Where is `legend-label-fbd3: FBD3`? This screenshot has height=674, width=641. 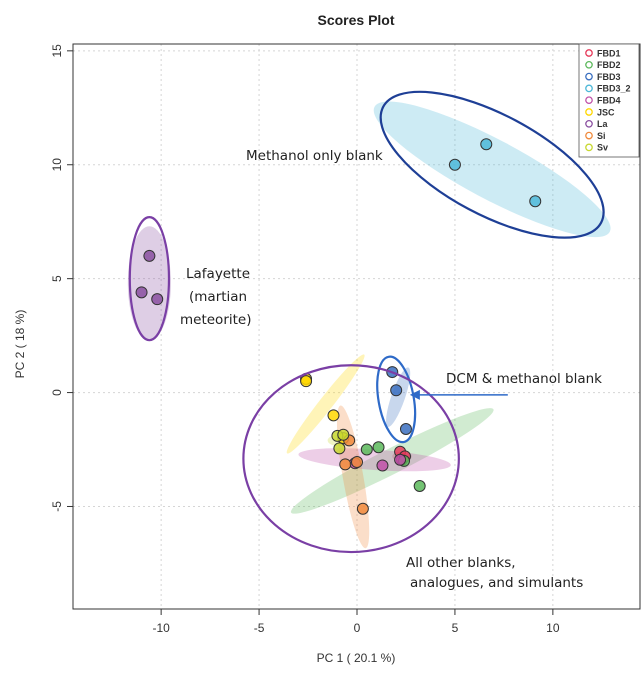 legend-label-fbd3: FBD3 is located at coordinates (609, 77).